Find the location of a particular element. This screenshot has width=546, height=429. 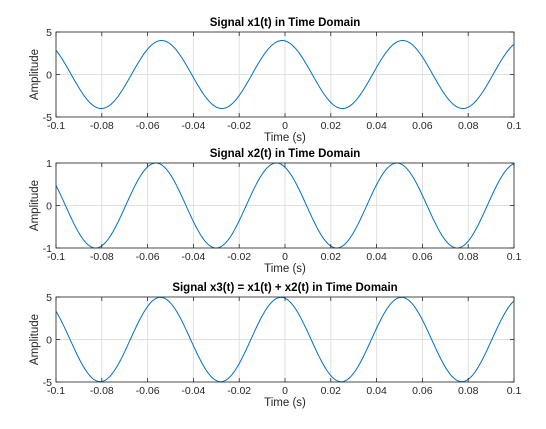

series-line is located at coordinates (285, 74).